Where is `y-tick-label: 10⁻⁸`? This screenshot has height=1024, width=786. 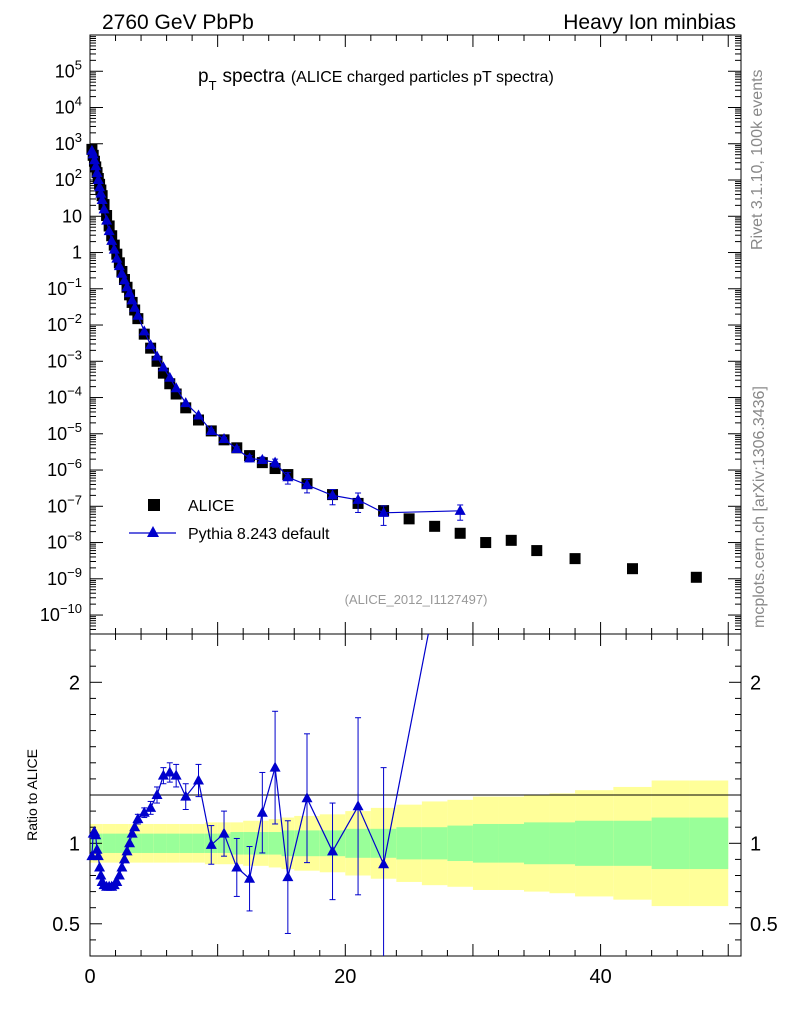 y-tick-label: 10⁻⁸ is located at coordinates (64, 541).